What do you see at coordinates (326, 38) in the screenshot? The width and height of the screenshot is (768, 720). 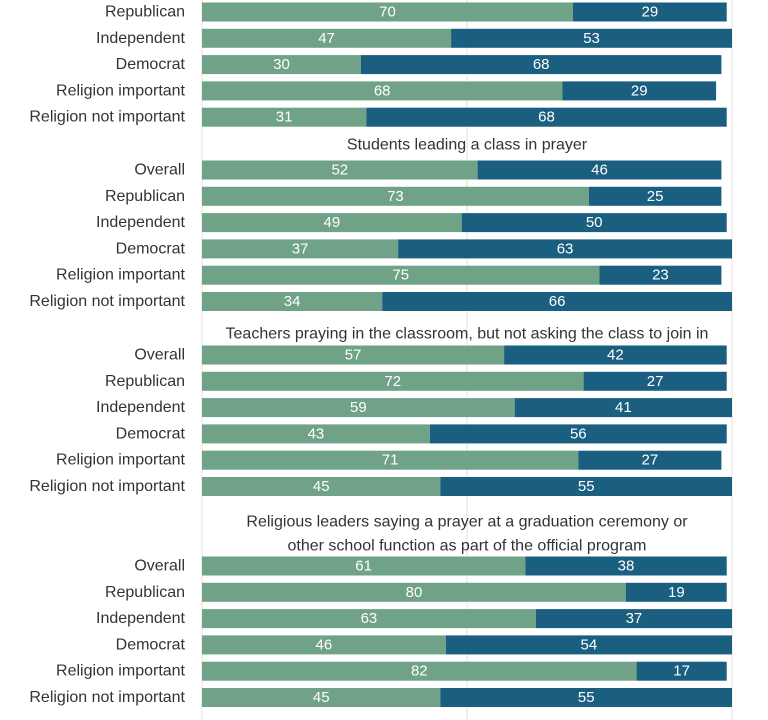 I see `bar-value-label: 47` at bounding box center [326, 38].